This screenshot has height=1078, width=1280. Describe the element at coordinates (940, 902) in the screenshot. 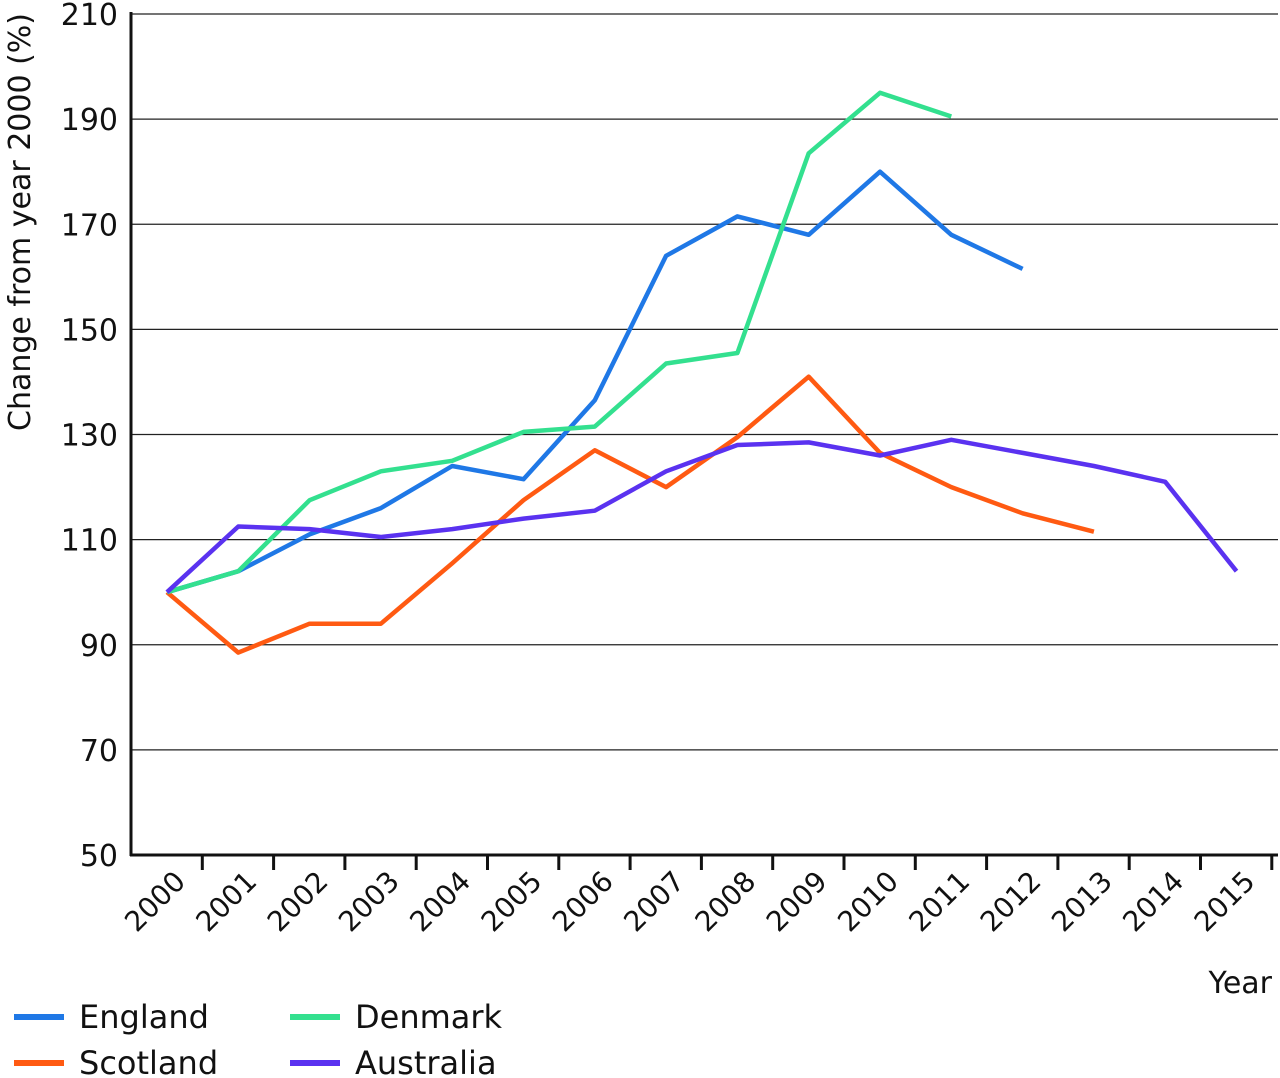

I see `x-tick-label: 2011` at that location.